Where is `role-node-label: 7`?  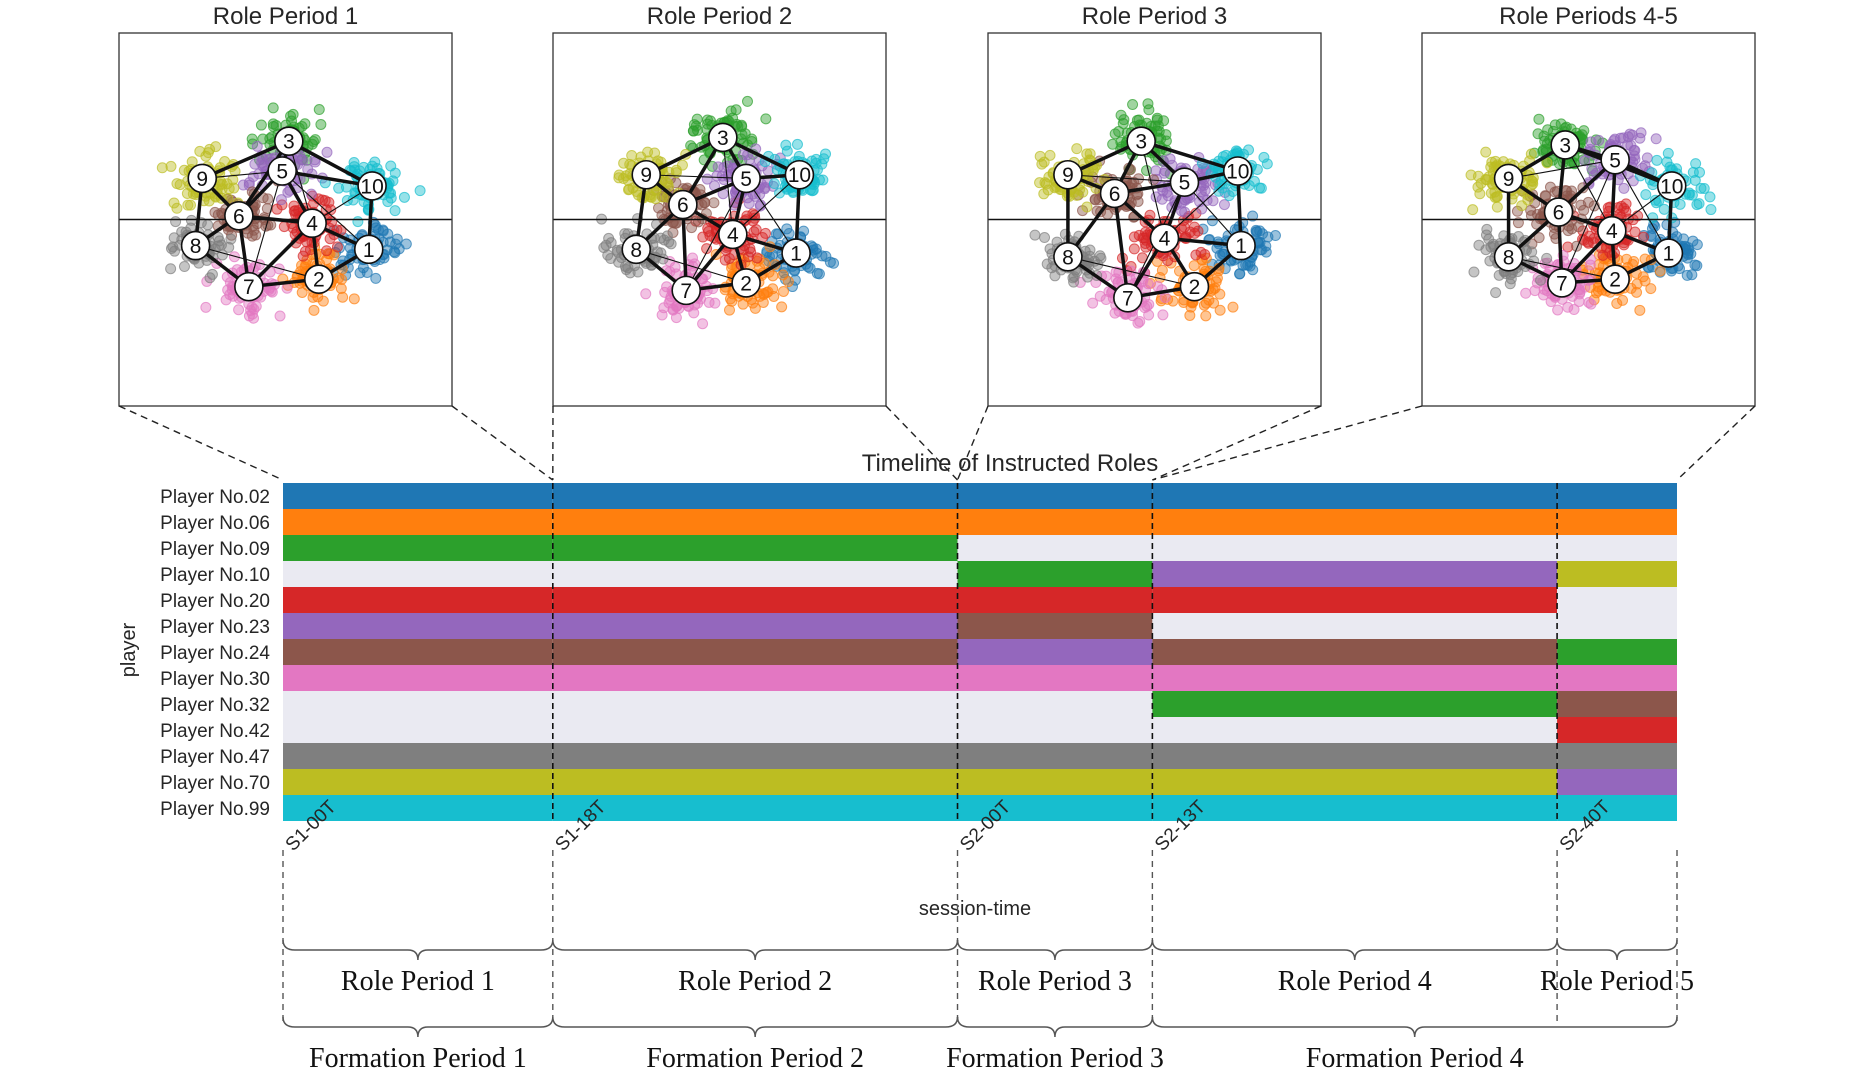 role-node-label: 7 is located at coordinates (249, 287).